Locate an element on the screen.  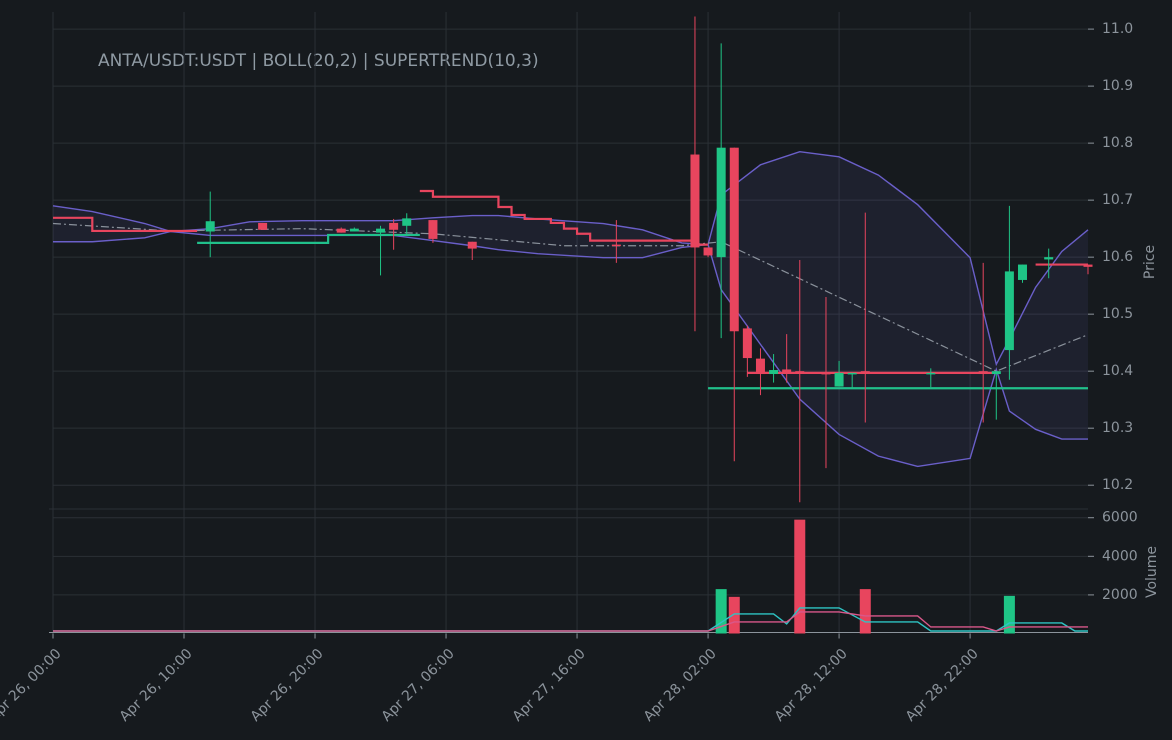
y-tick-label: 10.9 is located at coordinates (1117, 86).